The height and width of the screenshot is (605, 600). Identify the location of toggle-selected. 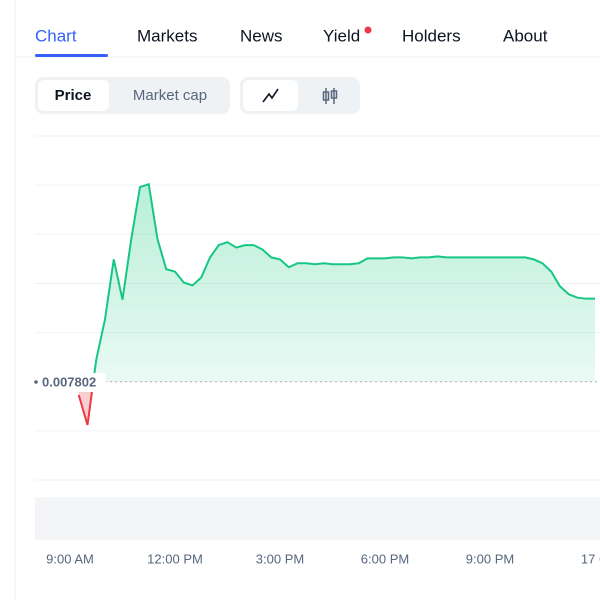
(73, 95).